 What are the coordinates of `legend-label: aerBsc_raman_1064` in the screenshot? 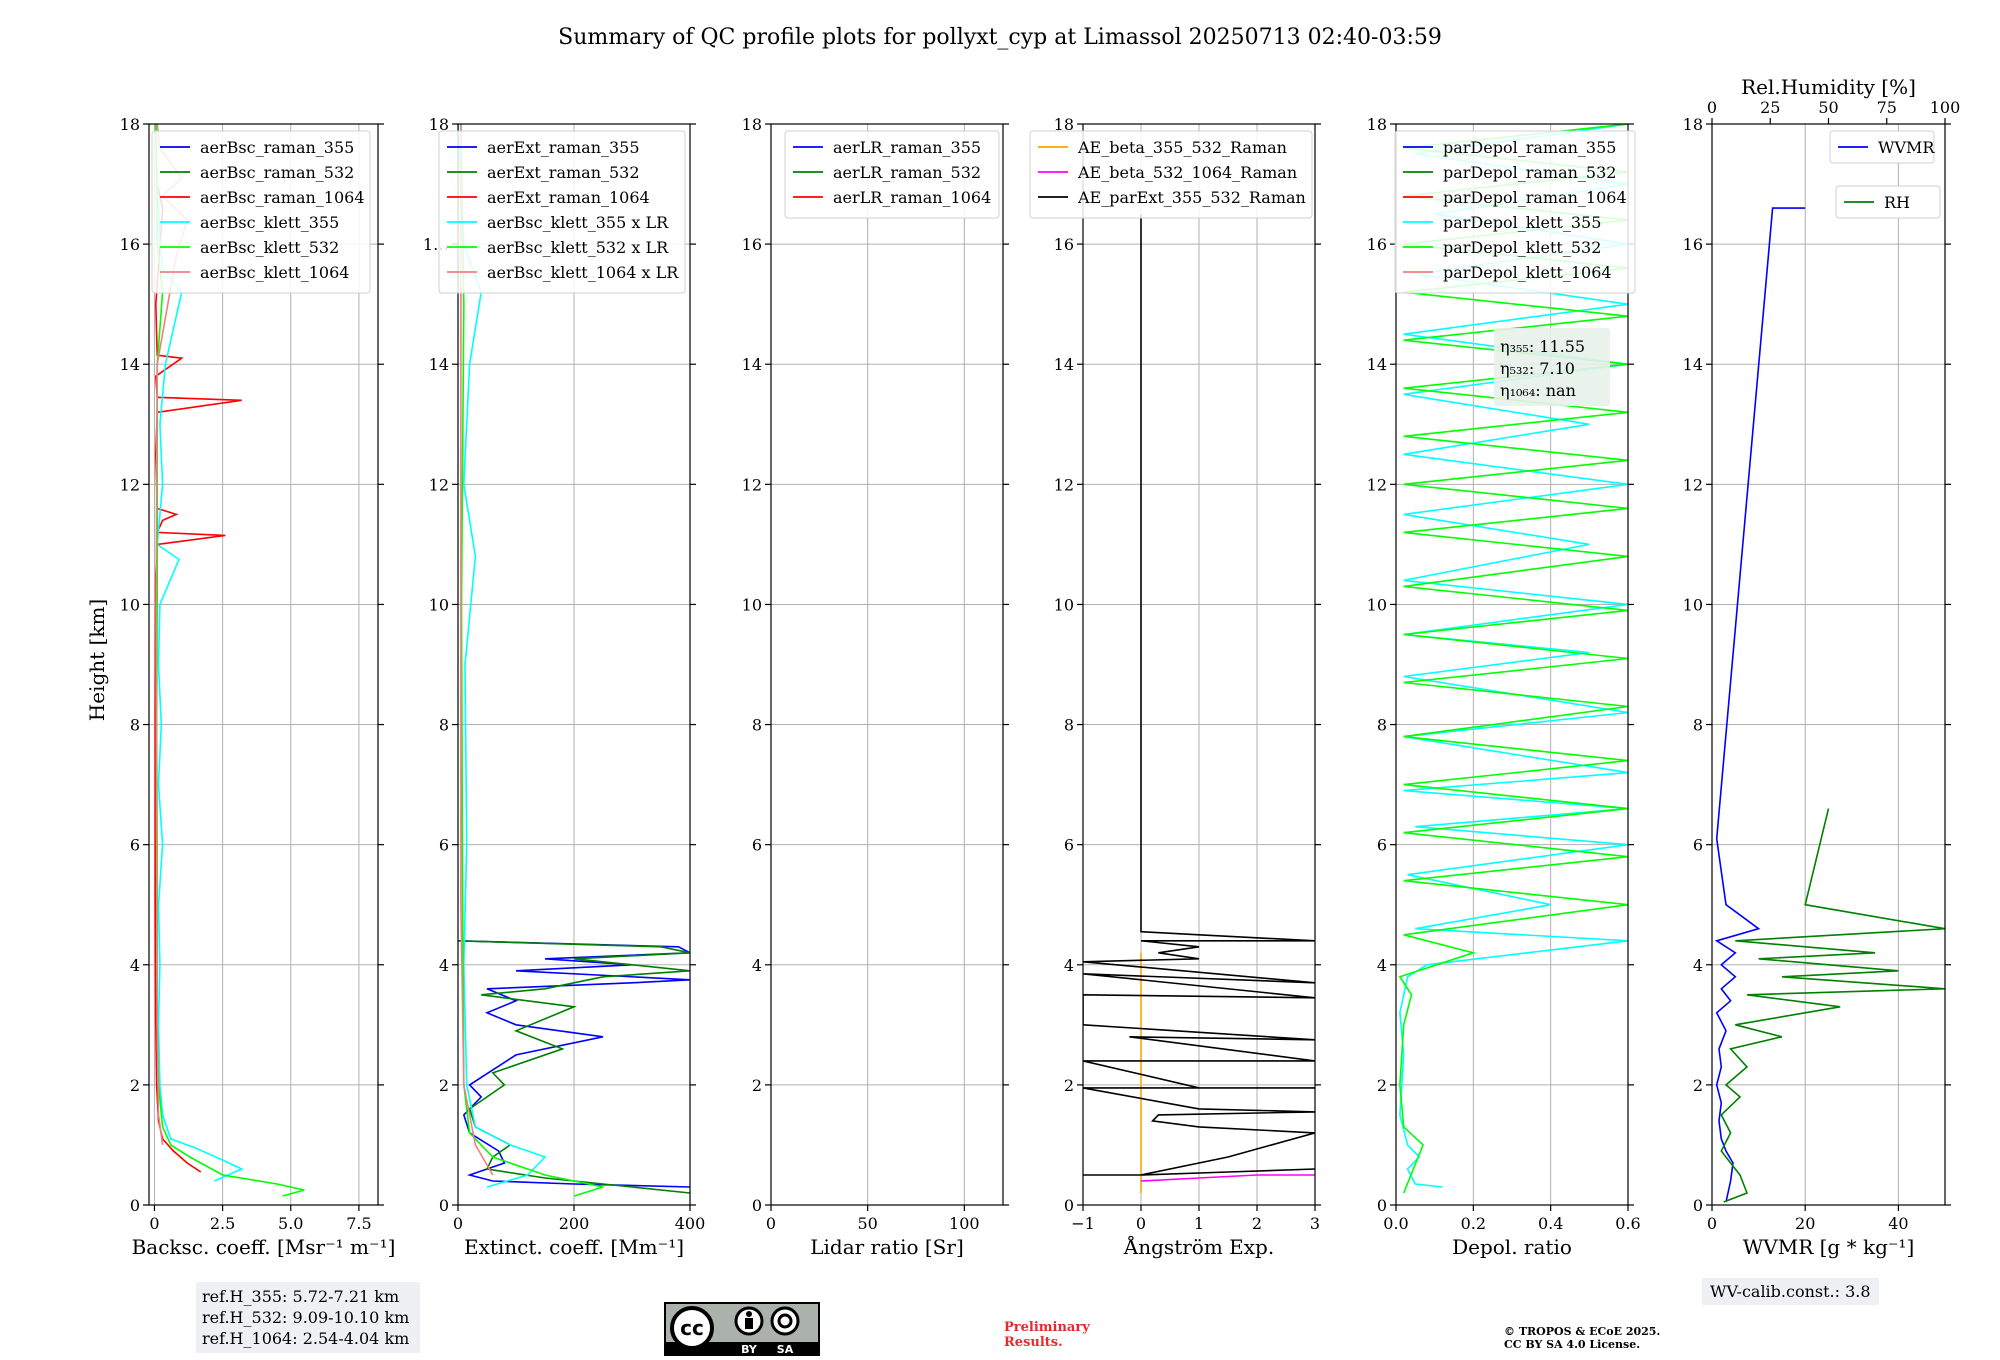 It's located at (282, 197).